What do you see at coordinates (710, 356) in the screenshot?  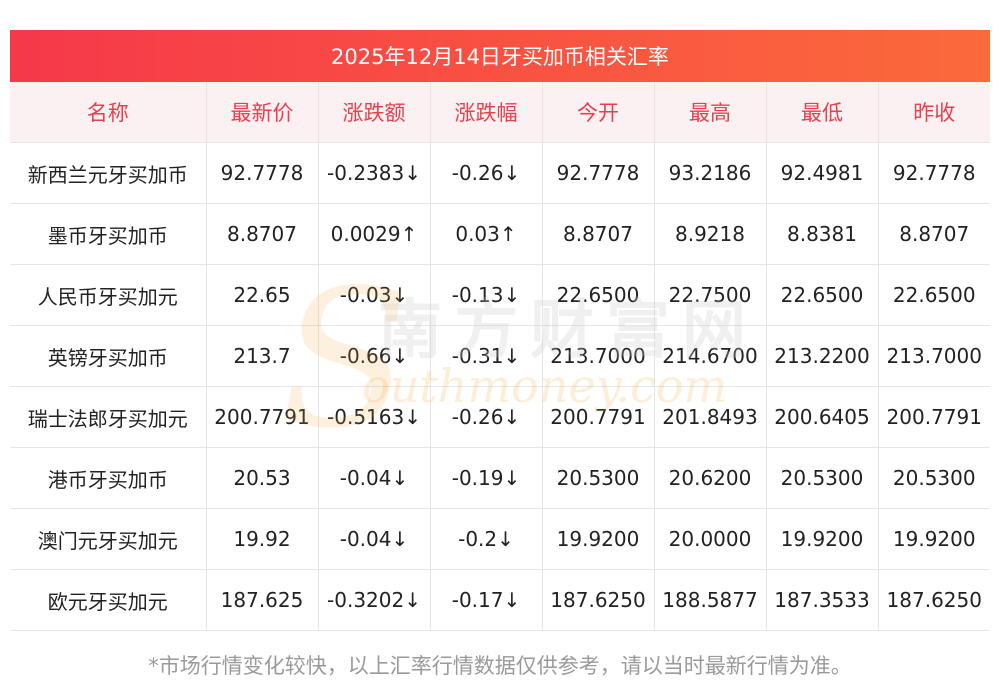 I see `high-price-cell: 214.6700` at bounding box center [710, 356].